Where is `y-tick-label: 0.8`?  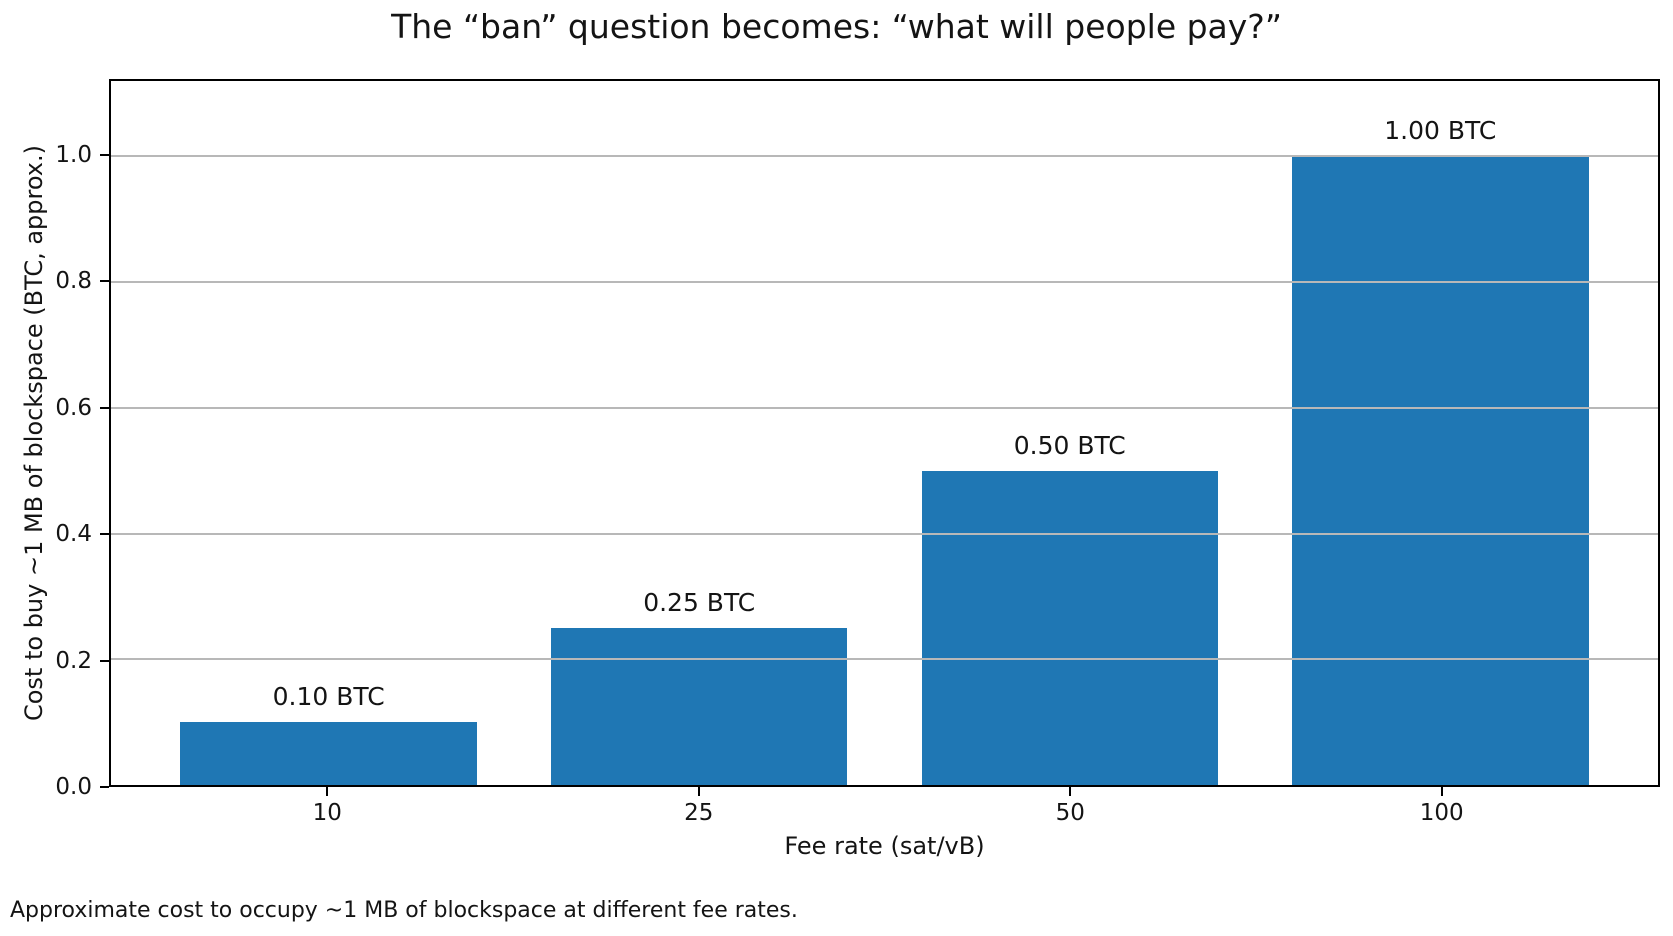 y-tick-label: 0.8 is located at coordinates (73, 281).